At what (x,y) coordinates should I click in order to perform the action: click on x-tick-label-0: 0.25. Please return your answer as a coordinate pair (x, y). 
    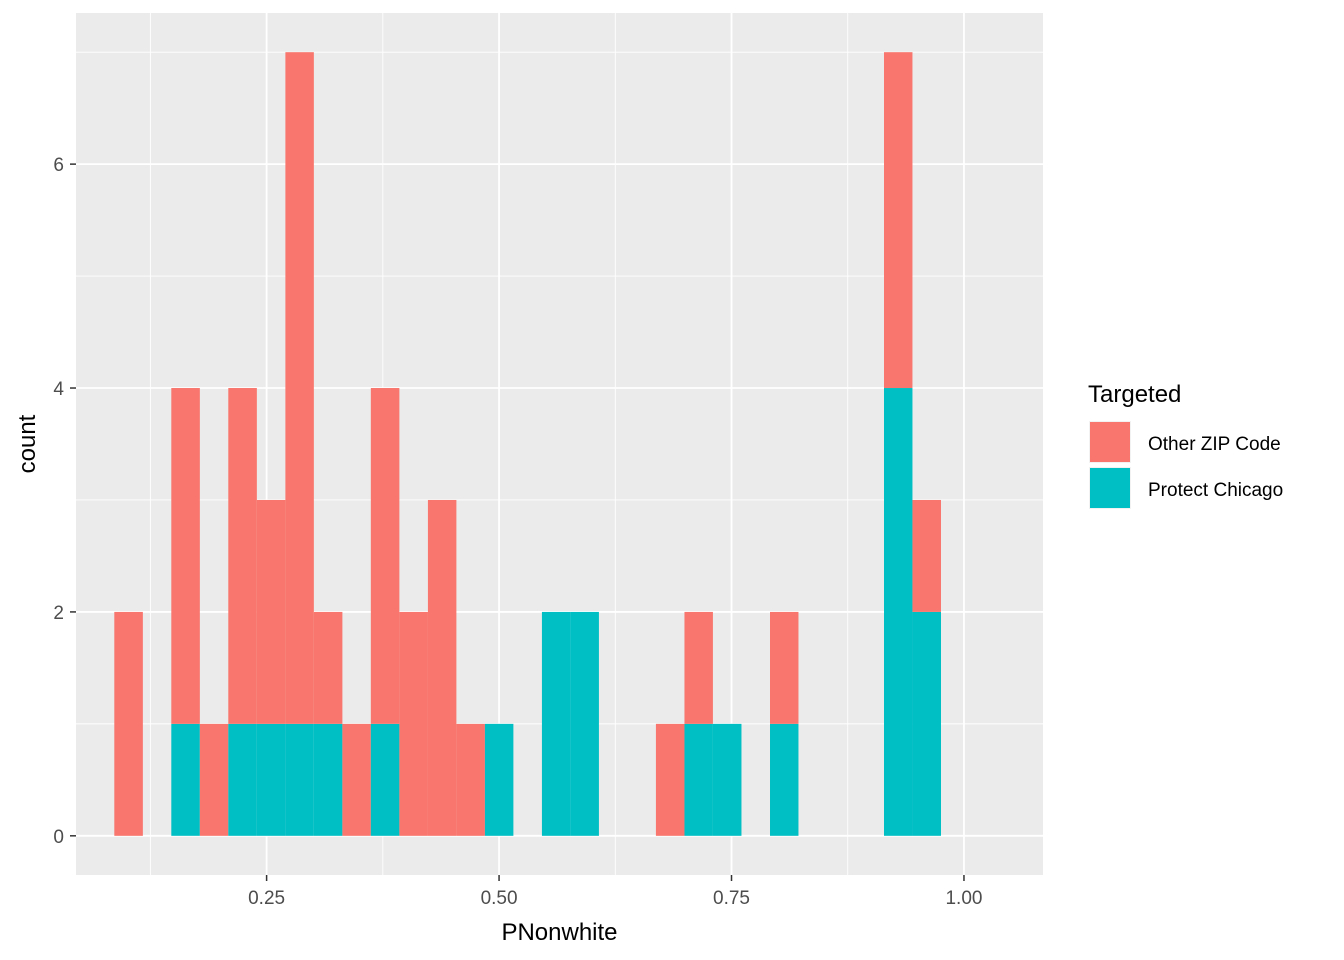
    Looking at the image, I should click on (266, 898).